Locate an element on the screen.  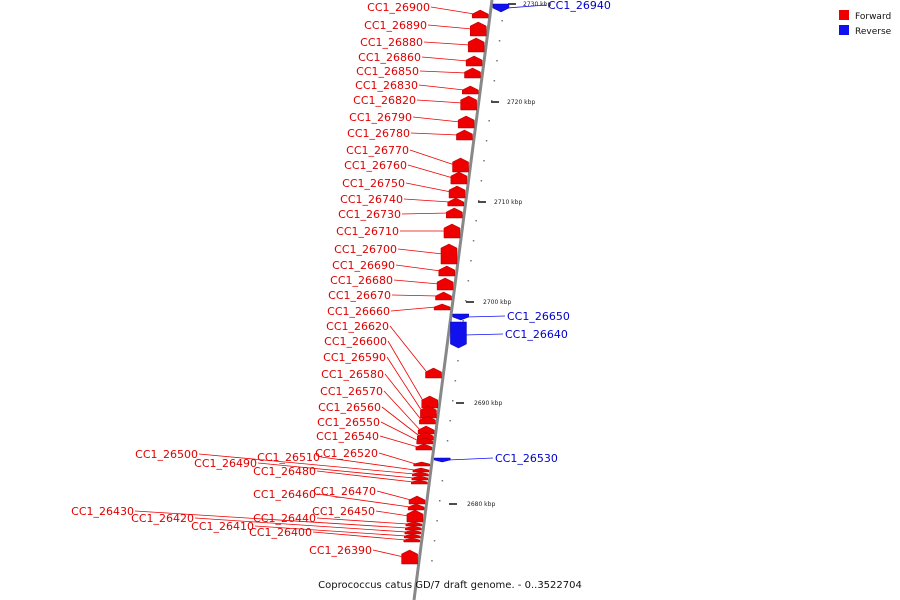
gene-cc1-26940-shape is located at coordinates (501, 8).